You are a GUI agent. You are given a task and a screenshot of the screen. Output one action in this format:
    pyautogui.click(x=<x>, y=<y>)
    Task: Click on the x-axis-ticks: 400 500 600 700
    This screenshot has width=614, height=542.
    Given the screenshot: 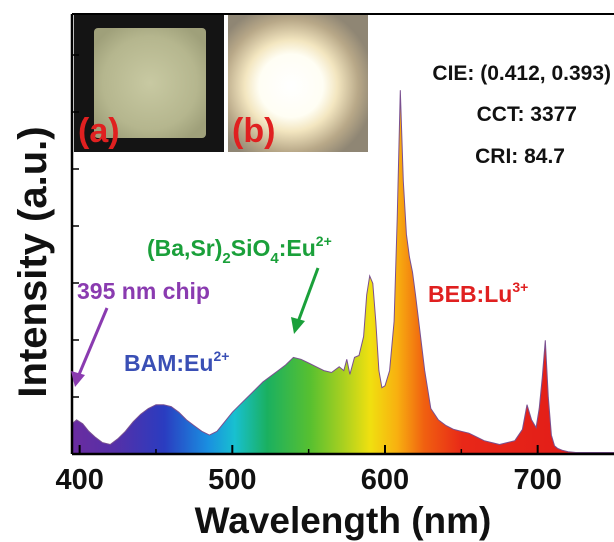 What is the action you would take?
    pyautogui.click(x=308, y=470)
    